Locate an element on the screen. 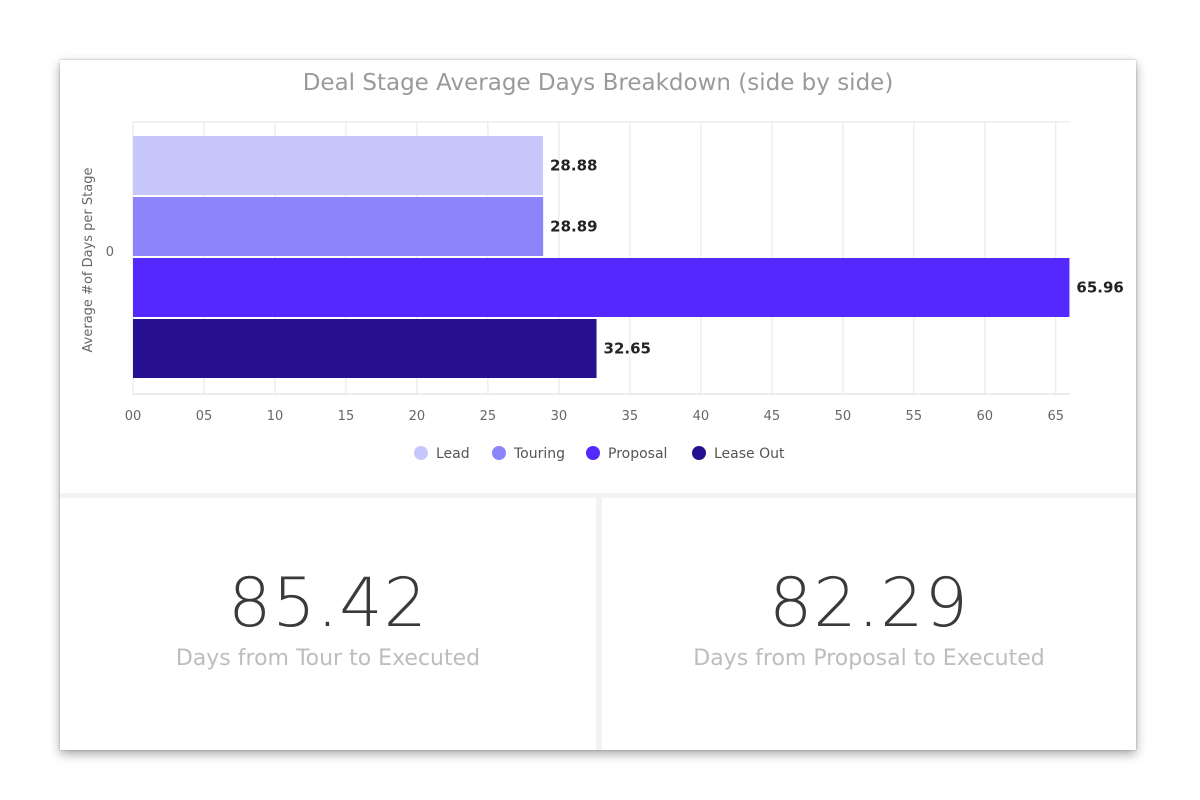  x-tick-label: 20 is located at coordinates (417, 416).